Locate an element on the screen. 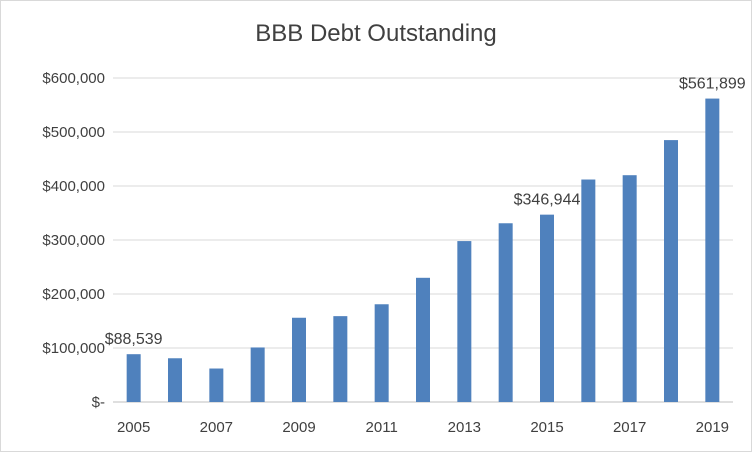  y-tick-label: $500,000 is located at coordinates (73, 132).